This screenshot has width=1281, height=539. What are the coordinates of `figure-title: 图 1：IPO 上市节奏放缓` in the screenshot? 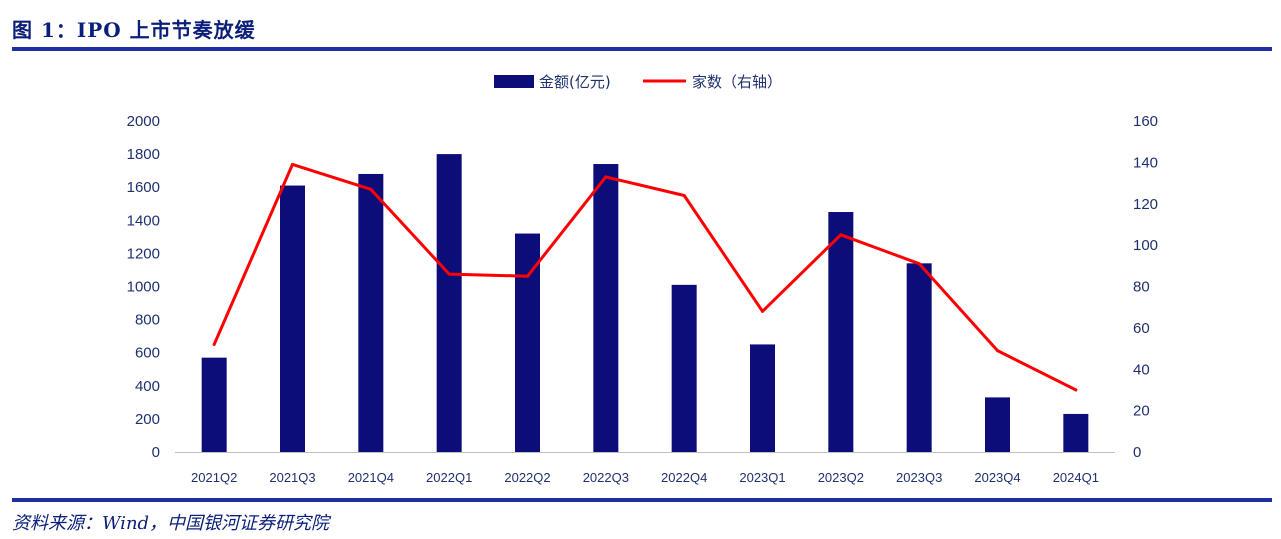 It's located at (134, 30).